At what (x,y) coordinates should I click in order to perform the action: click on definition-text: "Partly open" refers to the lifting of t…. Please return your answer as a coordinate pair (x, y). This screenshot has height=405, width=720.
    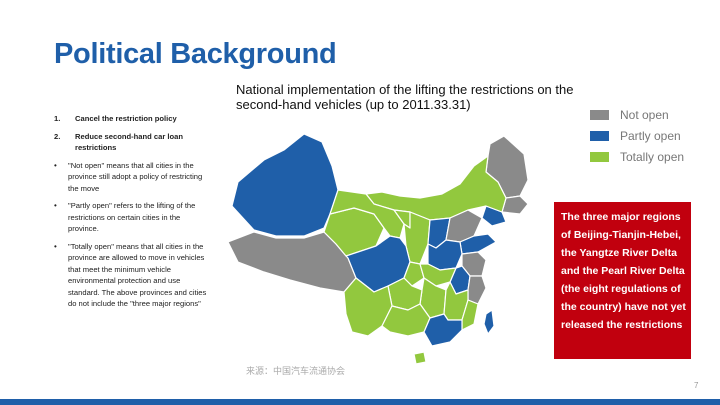
    Looking at the image, I should click on (132, 217).